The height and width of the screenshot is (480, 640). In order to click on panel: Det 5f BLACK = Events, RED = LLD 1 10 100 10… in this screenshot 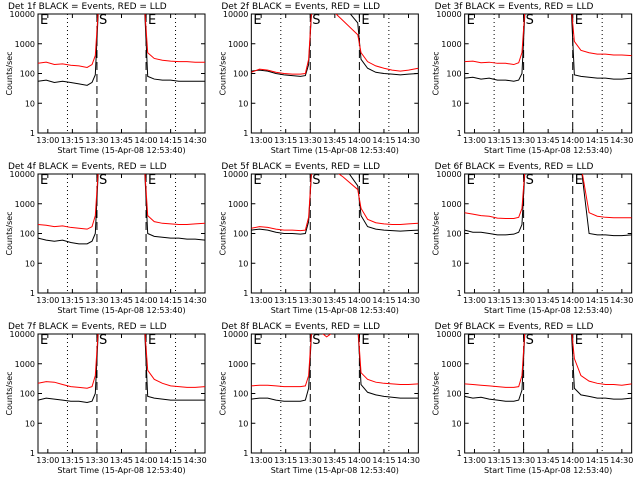, I will do `click(319, 238)`.